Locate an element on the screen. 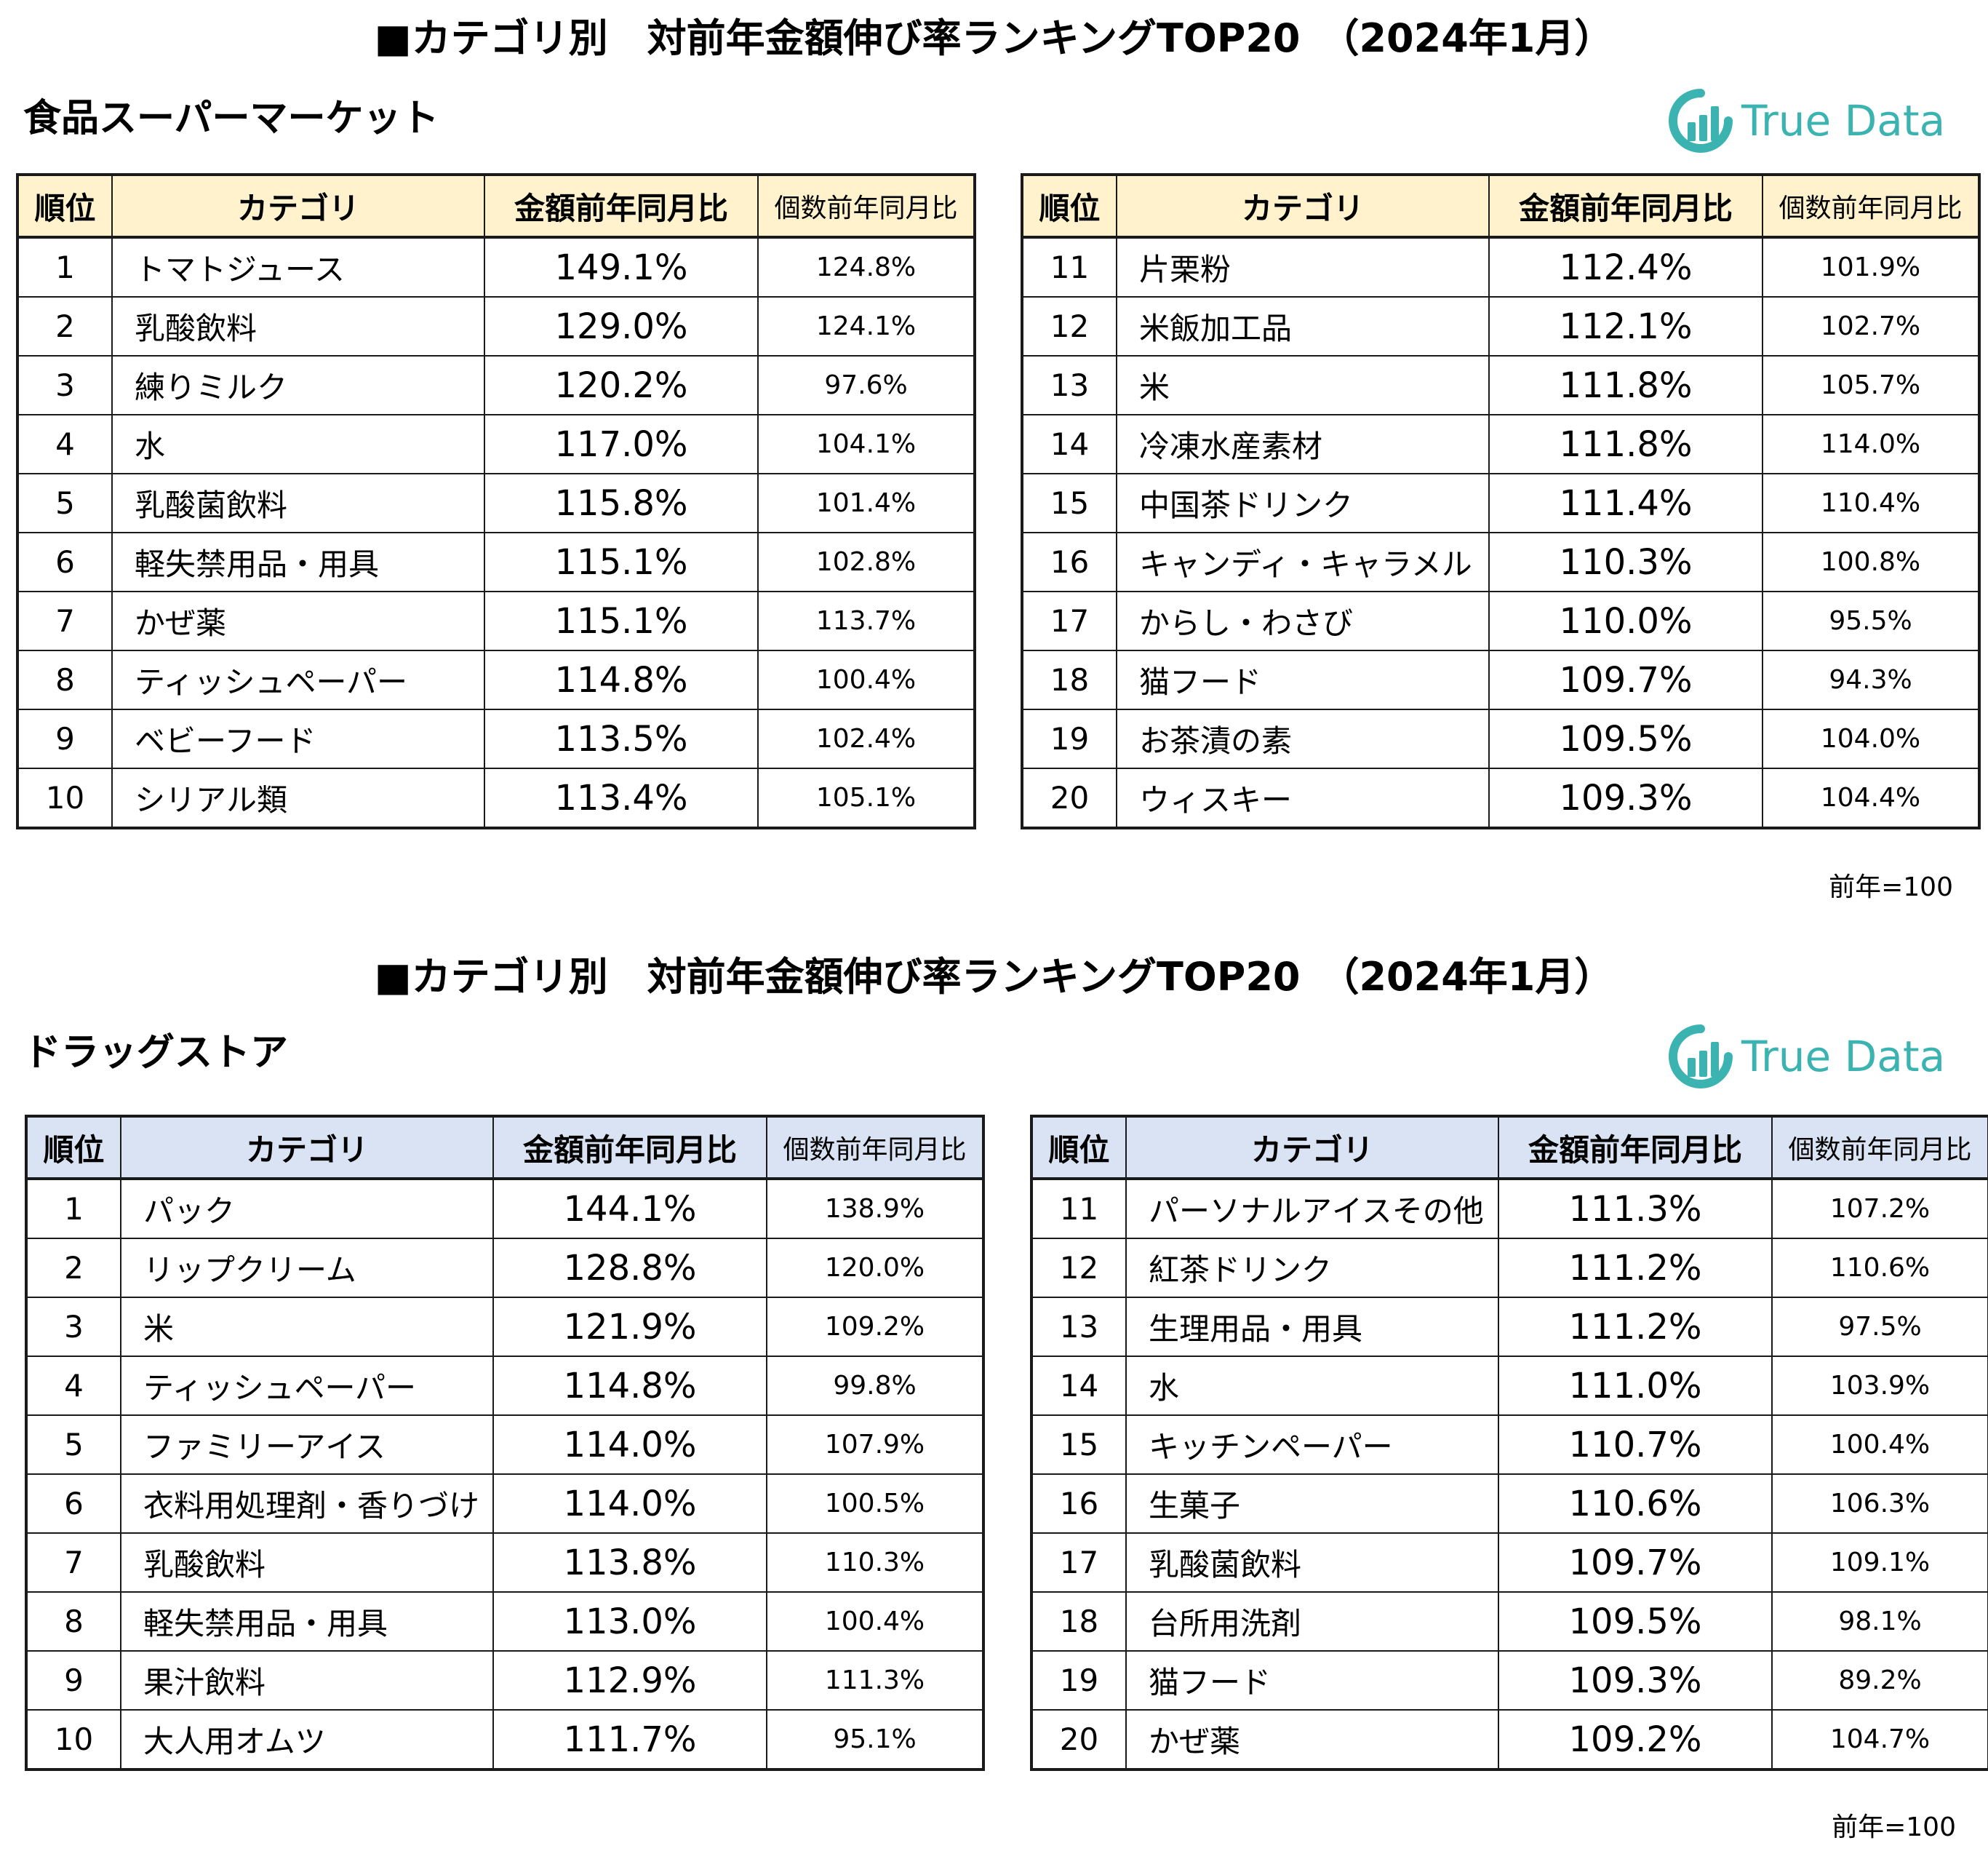 This screenshot has width=1988, height=1851. table-row: 1 パック 144.1% 138.9% is located at coordinates (504, 1208).